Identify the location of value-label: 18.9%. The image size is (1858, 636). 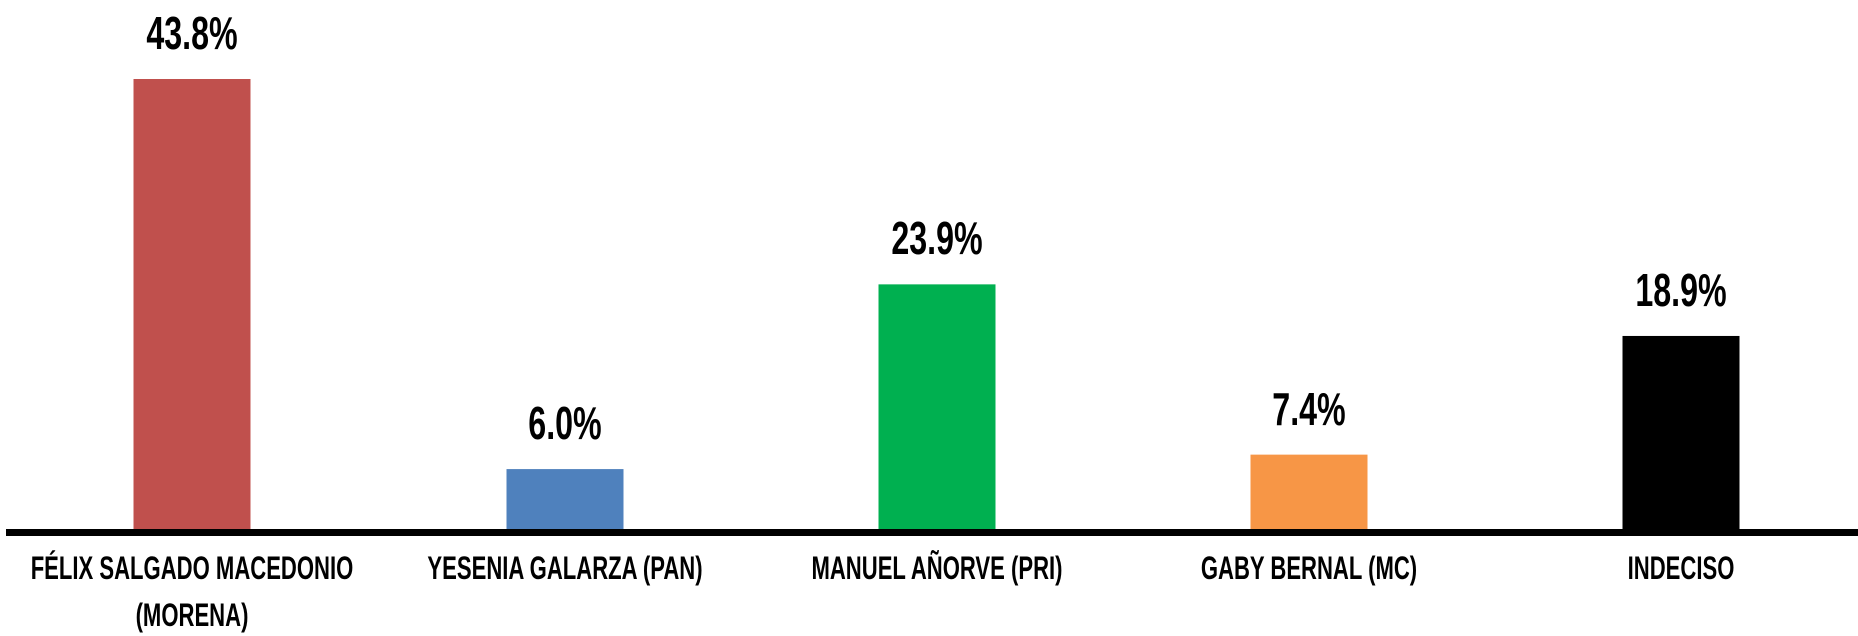
(1681, 289).